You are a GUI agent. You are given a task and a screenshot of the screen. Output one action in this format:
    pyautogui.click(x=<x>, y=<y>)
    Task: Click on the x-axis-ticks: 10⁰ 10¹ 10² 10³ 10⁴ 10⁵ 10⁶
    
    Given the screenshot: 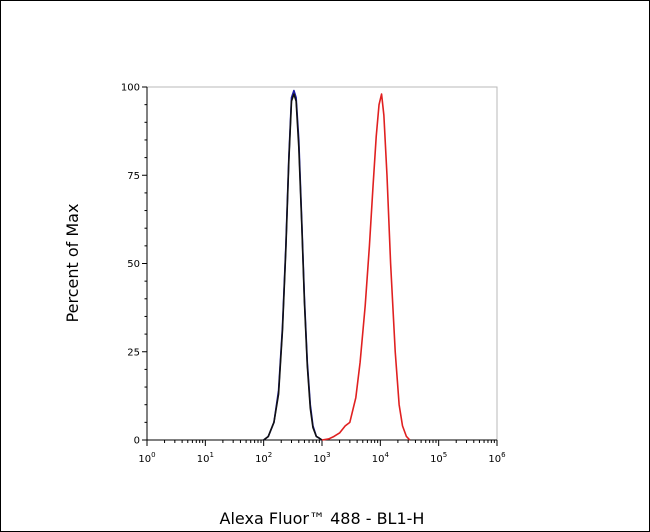 What is the action you would take?
    pyautogui.click(x=322, y=452)
    